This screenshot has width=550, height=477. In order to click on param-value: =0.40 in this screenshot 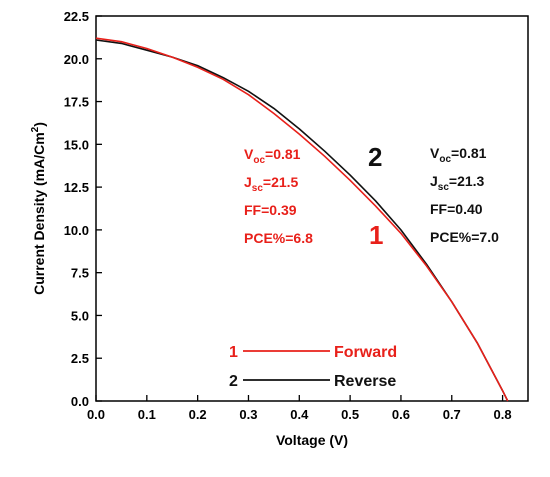, I will do `click(465, 209)`.